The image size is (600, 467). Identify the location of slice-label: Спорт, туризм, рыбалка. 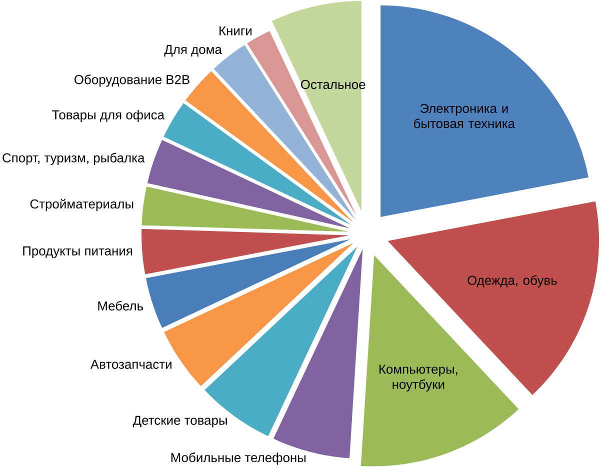
(73, 158).